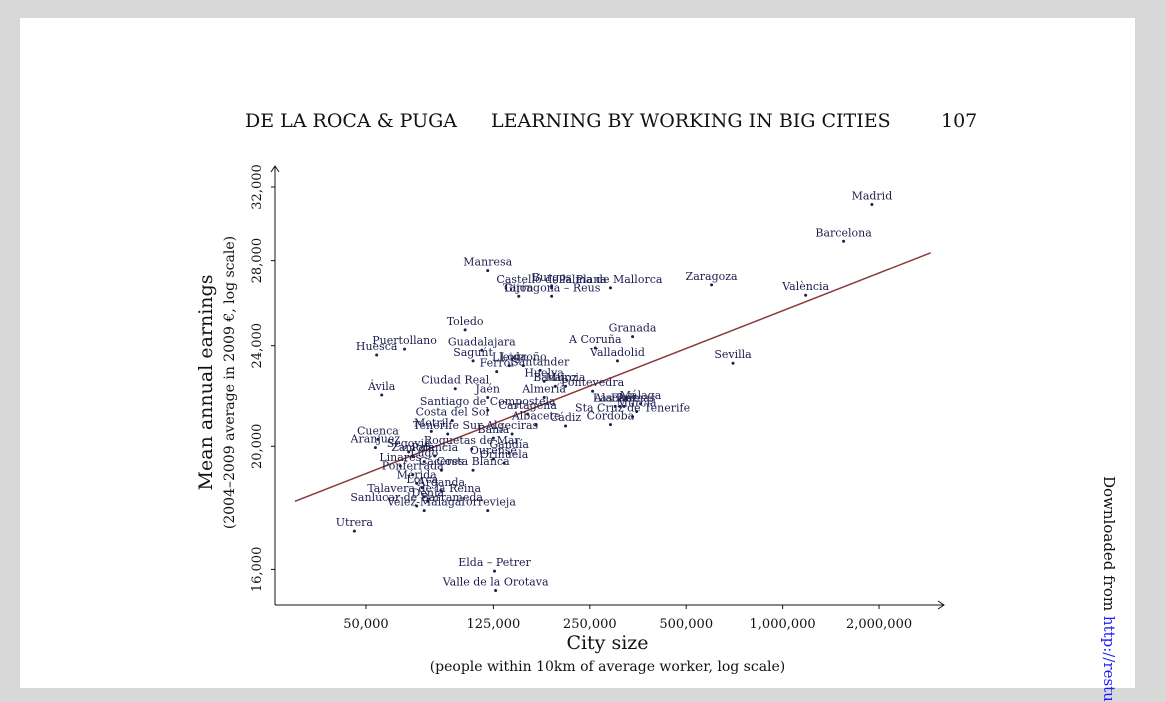  What do you see at coordinates (448, 425) in the screenshot?
I see `point-label: Tenerife Sur` at bounding box center [448, 425].